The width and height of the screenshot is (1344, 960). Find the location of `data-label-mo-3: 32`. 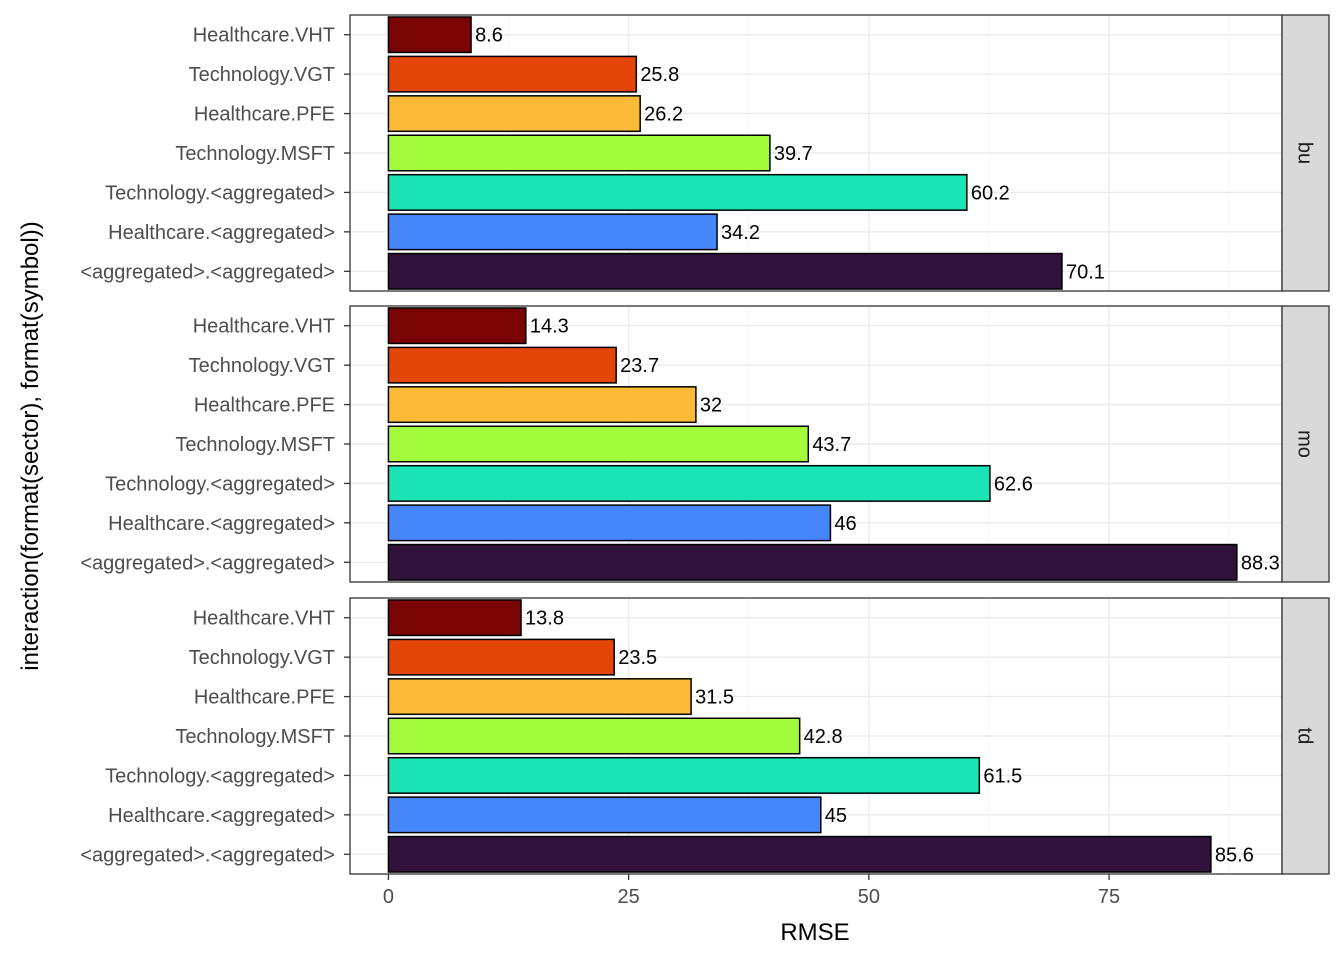

data-label-mo-3: 32 is located at coordinates (711, 406).